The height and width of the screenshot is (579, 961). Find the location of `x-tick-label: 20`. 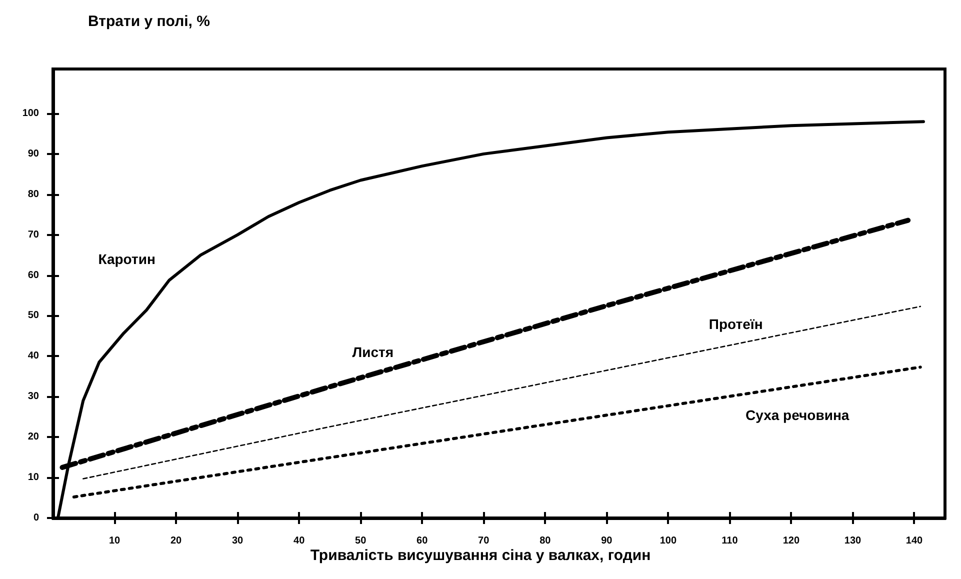

x-tick-label: 20 is located at coordinates (176, 541).